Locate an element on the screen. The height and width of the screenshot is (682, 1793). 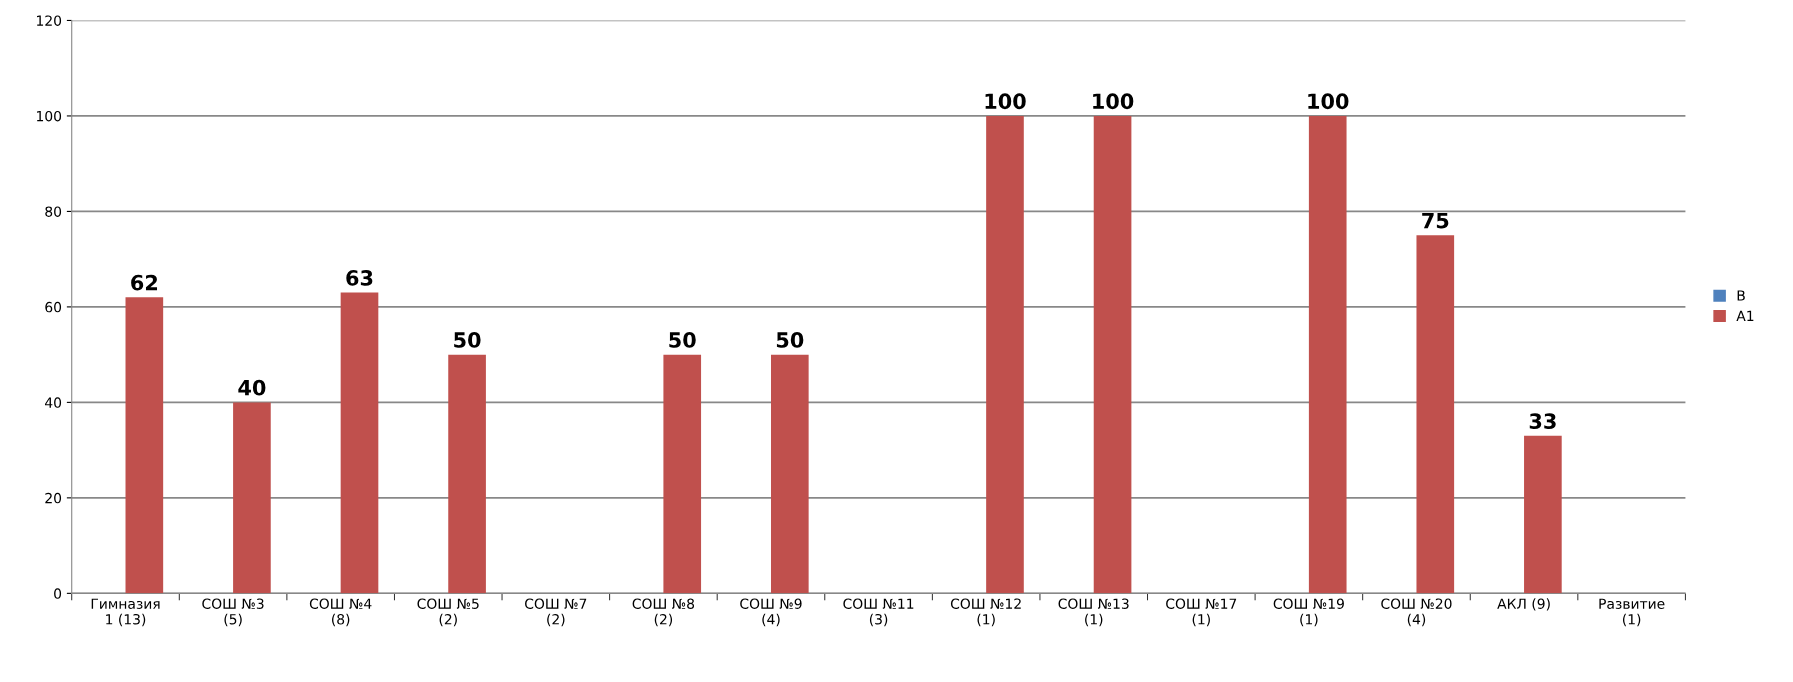
data-label: 62 is located at coordinates (144, 282).